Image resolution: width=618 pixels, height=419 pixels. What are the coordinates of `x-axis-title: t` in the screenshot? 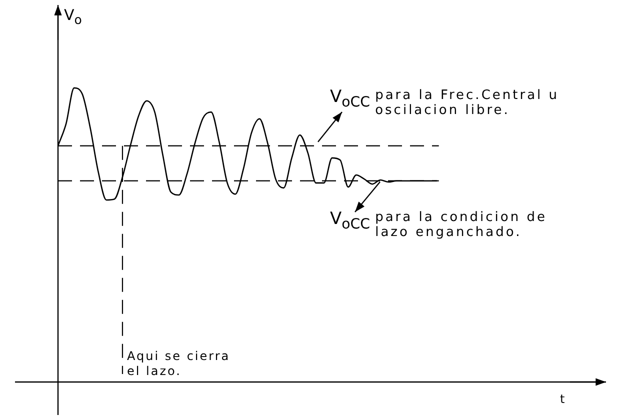 It's located at (562, 399).